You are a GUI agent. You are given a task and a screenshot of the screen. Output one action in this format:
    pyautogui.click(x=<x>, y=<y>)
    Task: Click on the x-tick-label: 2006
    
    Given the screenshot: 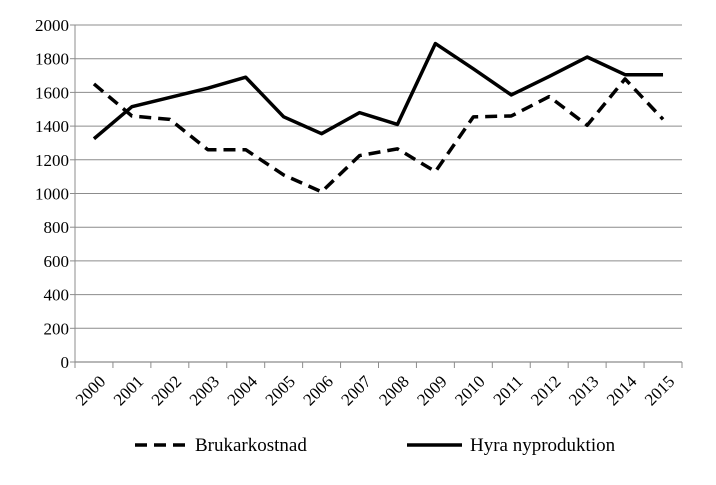 What is the action you would take?
    pyautogui.click(x=317, y=390)
    